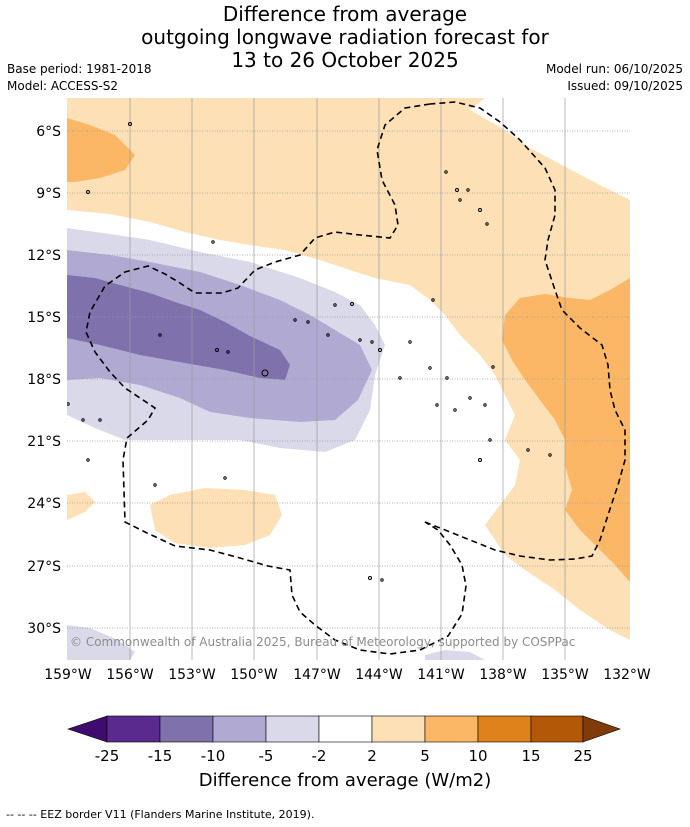 This screenshot has width=690, height=827. What do you see at coordinates (160, 756) in the screenshot?
I see `colorbar-tick: -15` at bounding box center [160, 756].